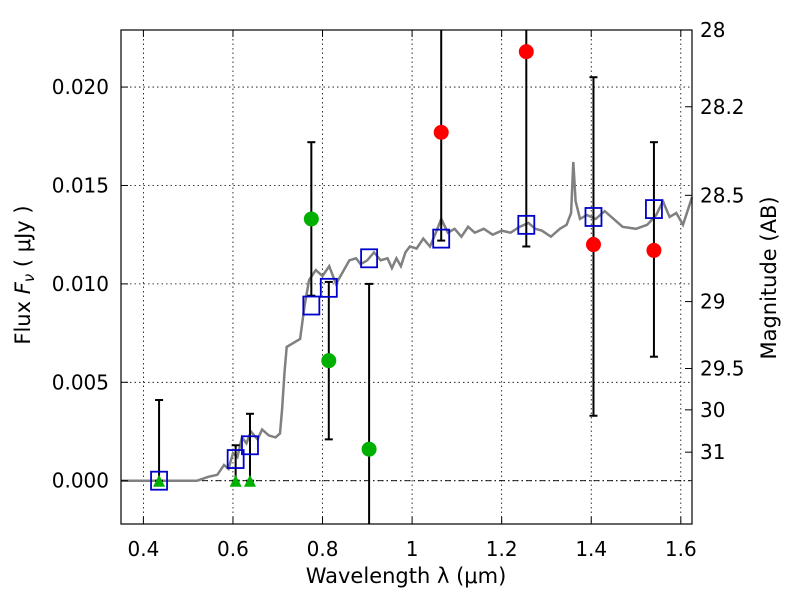 This screenshot has width=800, height=600. What do you see at coordinates (769, 277) in the screenshot?
I see `y2-axis-label: Magnitude (AB)` at bounding box center [769, 277].